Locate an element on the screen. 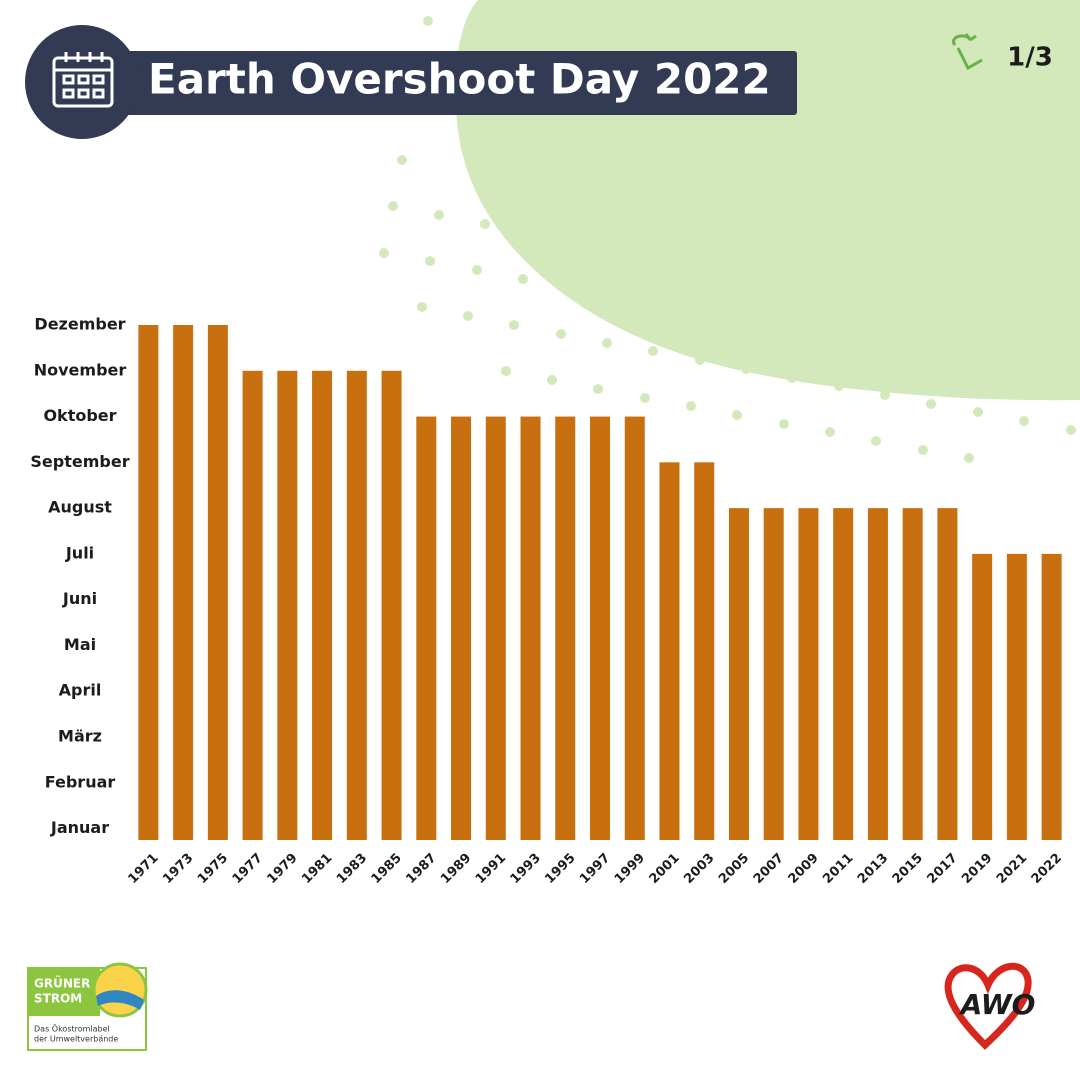 This screenshot has width=1080, height=1080. logo-text: STROM is located at coordinates (58, 999).